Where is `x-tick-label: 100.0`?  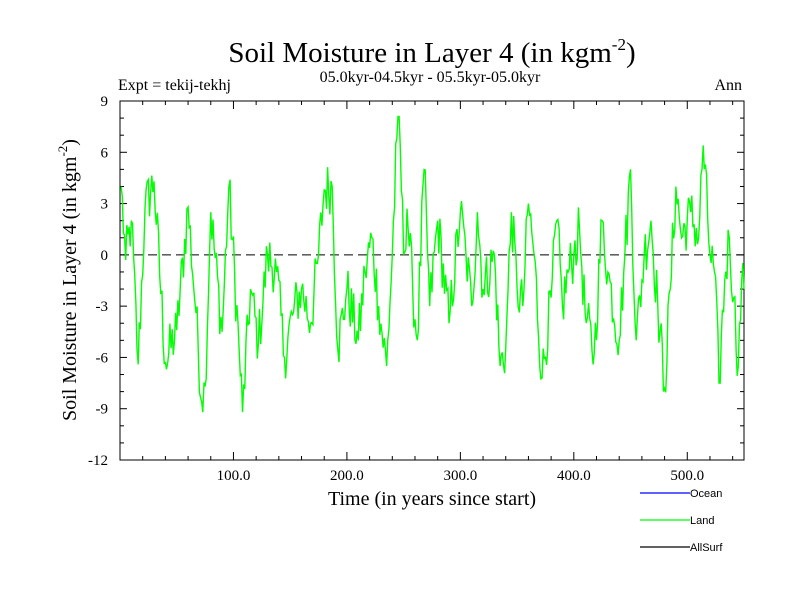 x-tick-label: 100.0 is located at coordinates (234, 476).